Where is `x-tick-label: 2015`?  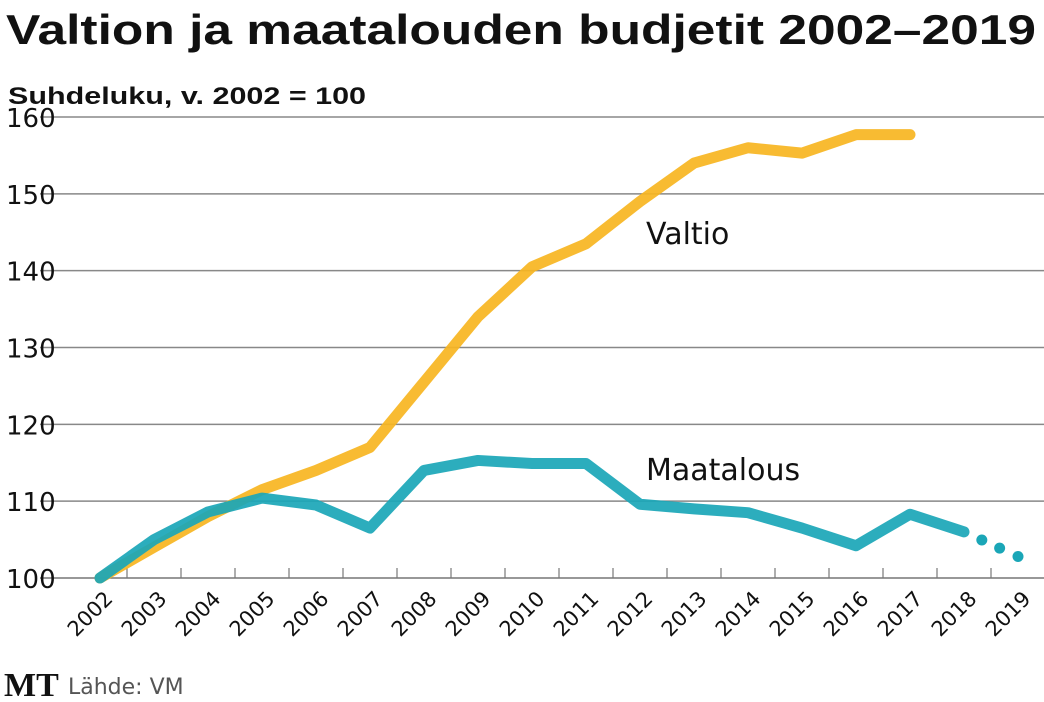
x-tick-label: 2015 is located at coordinates (792, 614).